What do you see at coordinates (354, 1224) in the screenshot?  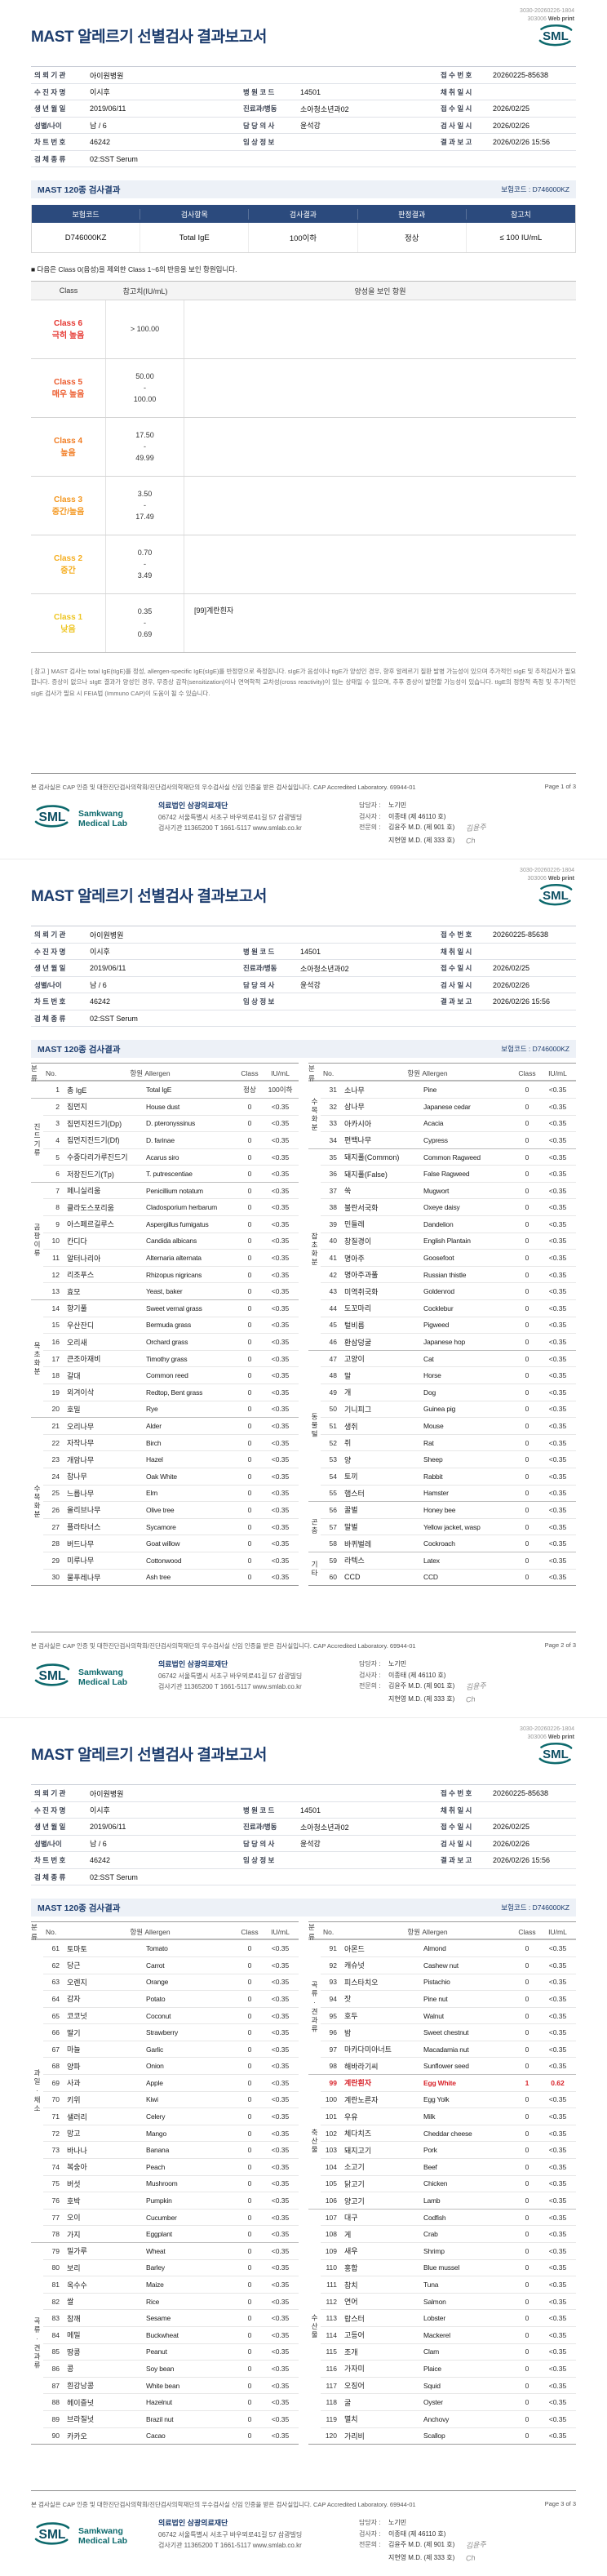 I see `allergen-name-kr: 민들레` at bounding box center [354, 1224].